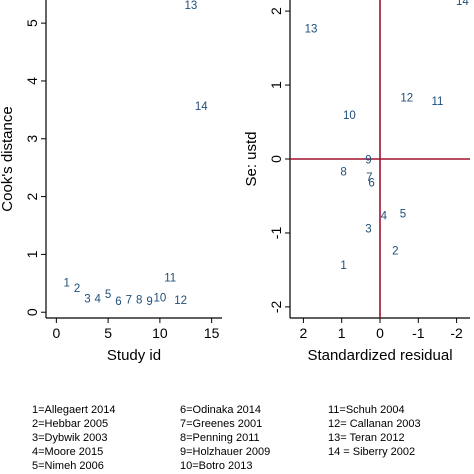  I want to click on x-axis-title: Standardized residual, so click(379, 355).